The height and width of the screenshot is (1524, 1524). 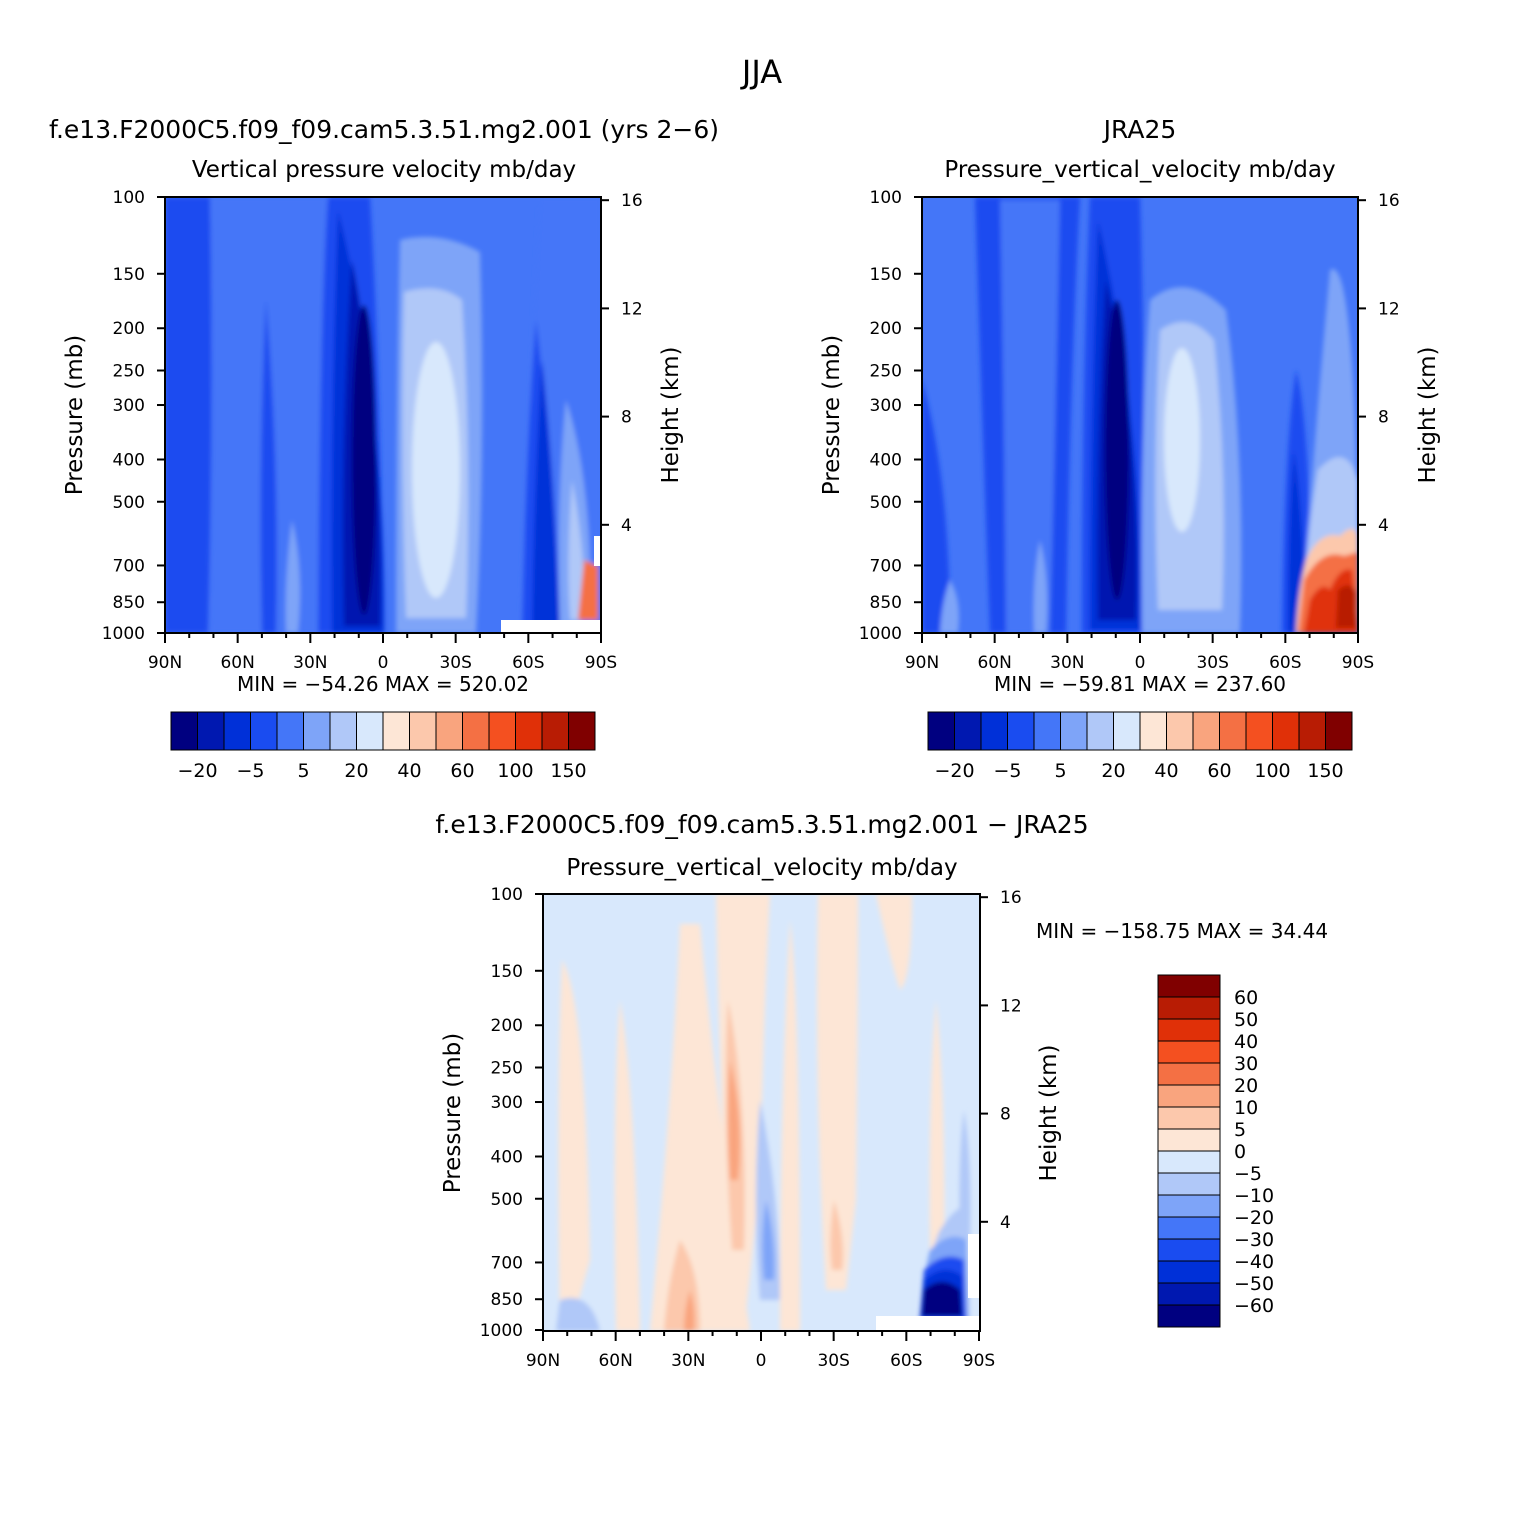 I want to click on latitude-tick-label: 60N, so click(x=237, y=663).